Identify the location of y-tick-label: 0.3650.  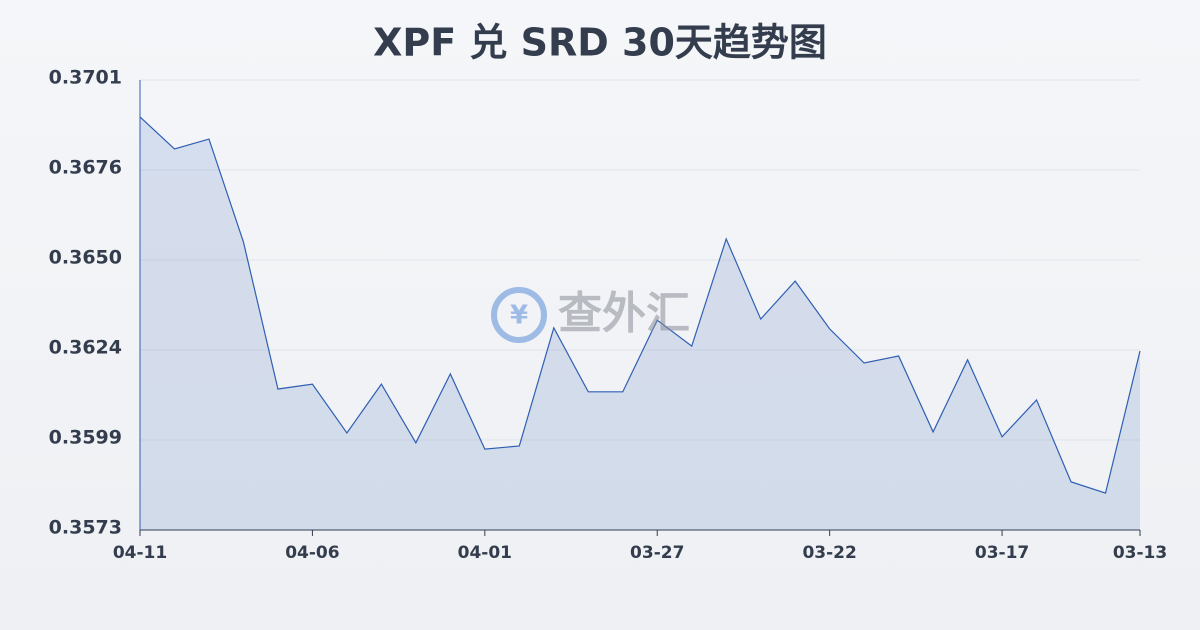
(85, 258).